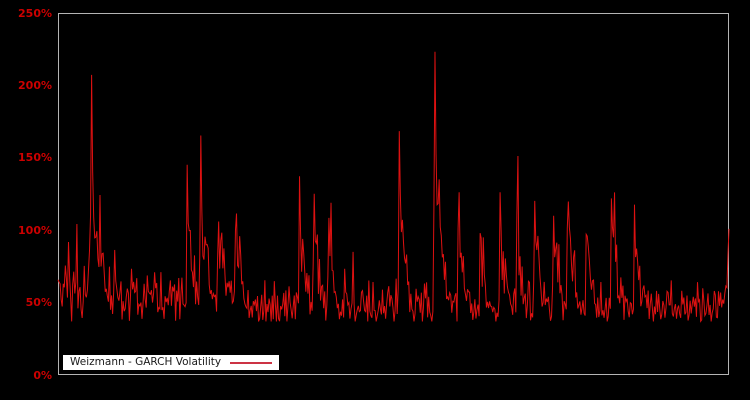  I want to click on y-axis-tick-label-100: 100%, so click(35, 230).